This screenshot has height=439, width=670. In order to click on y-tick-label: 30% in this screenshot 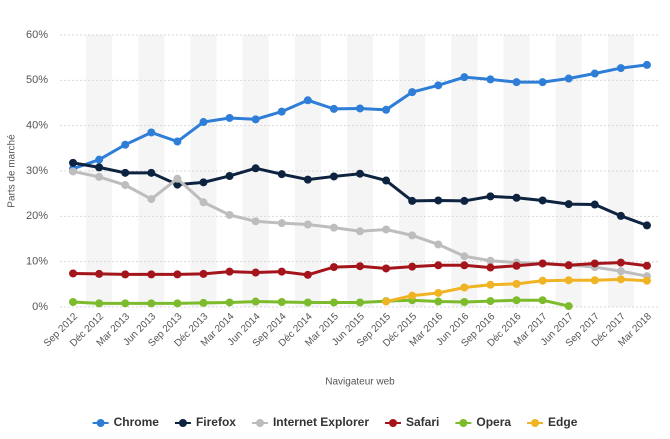, I will do `click(37, 171)`.